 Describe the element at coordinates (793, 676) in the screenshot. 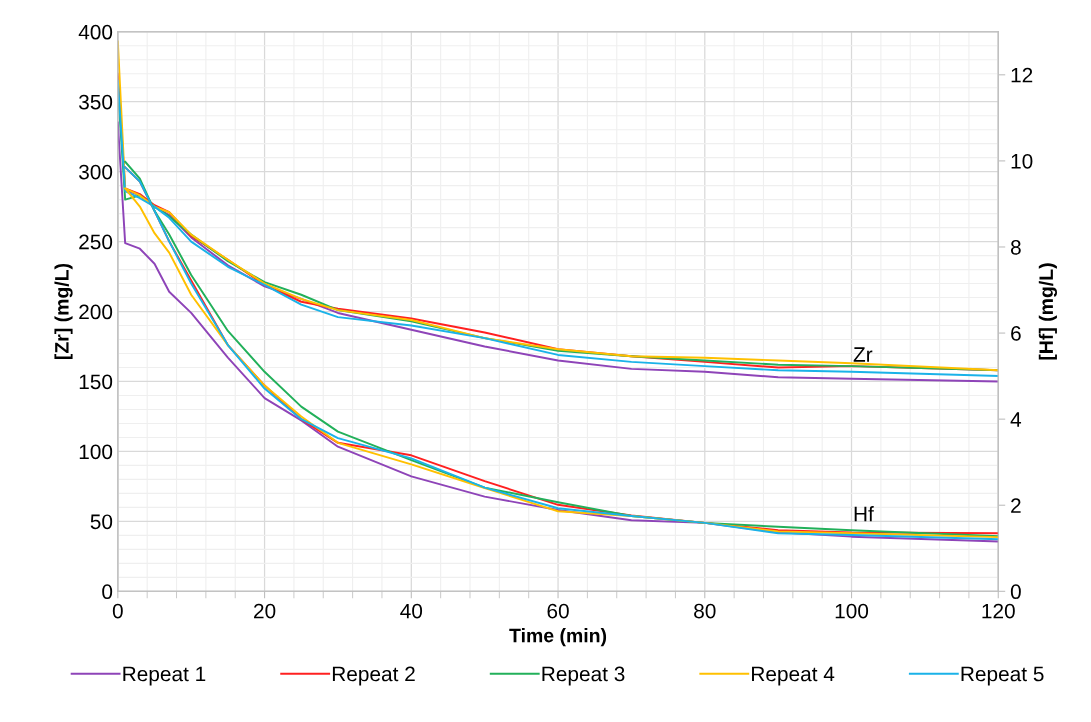

I see `legend-label: Repeat 4` at that location.